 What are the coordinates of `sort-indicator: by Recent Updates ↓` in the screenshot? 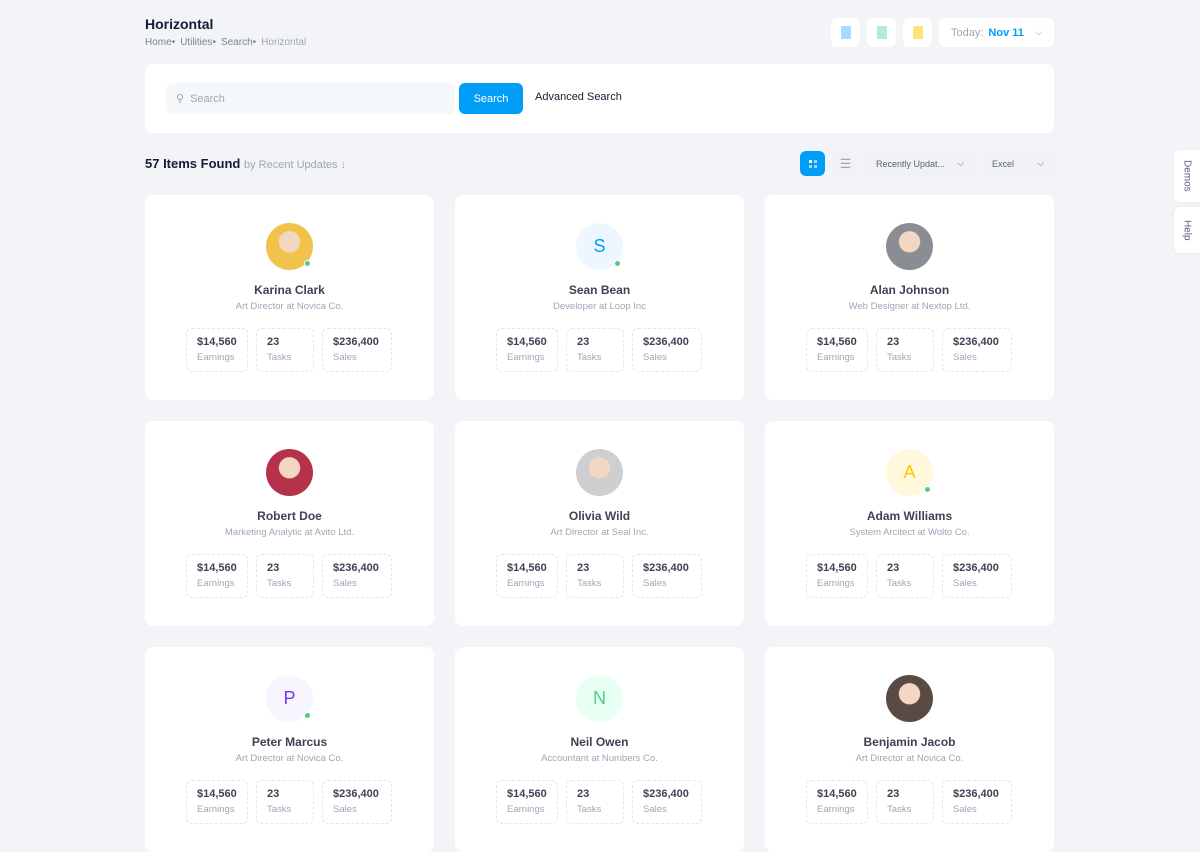 It's located at (295, 165).